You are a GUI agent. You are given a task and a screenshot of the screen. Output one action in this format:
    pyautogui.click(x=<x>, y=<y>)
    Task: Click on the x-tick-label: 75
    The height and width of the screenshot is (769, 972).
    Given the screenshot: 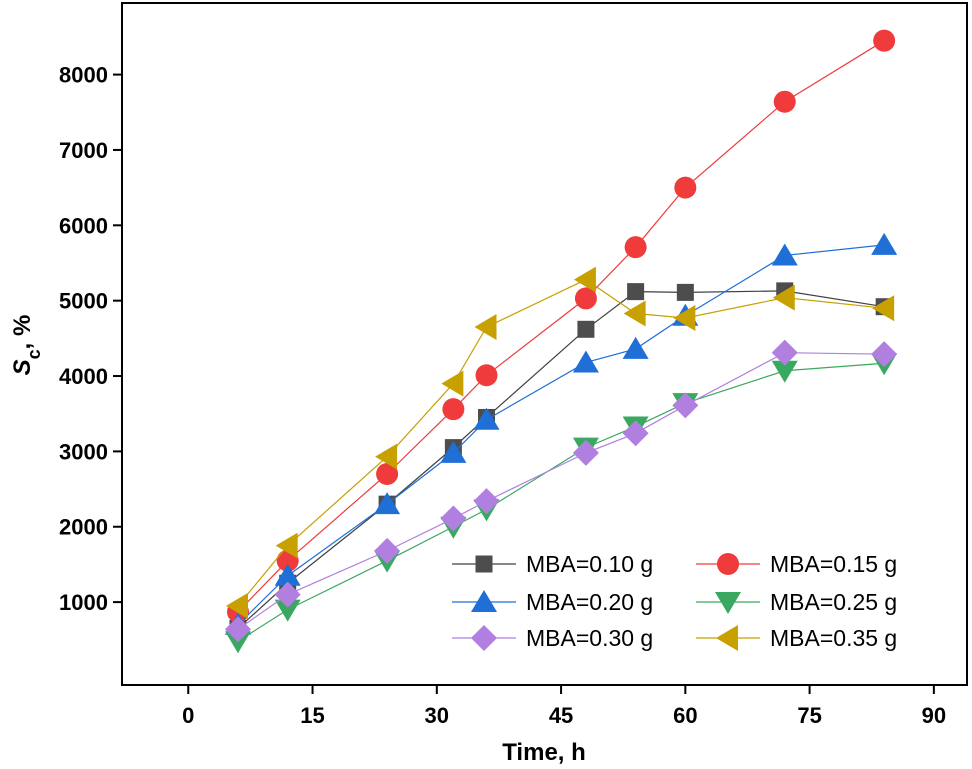 What is the action you would take?
    pyautogui.click(x=809, y=715)
    